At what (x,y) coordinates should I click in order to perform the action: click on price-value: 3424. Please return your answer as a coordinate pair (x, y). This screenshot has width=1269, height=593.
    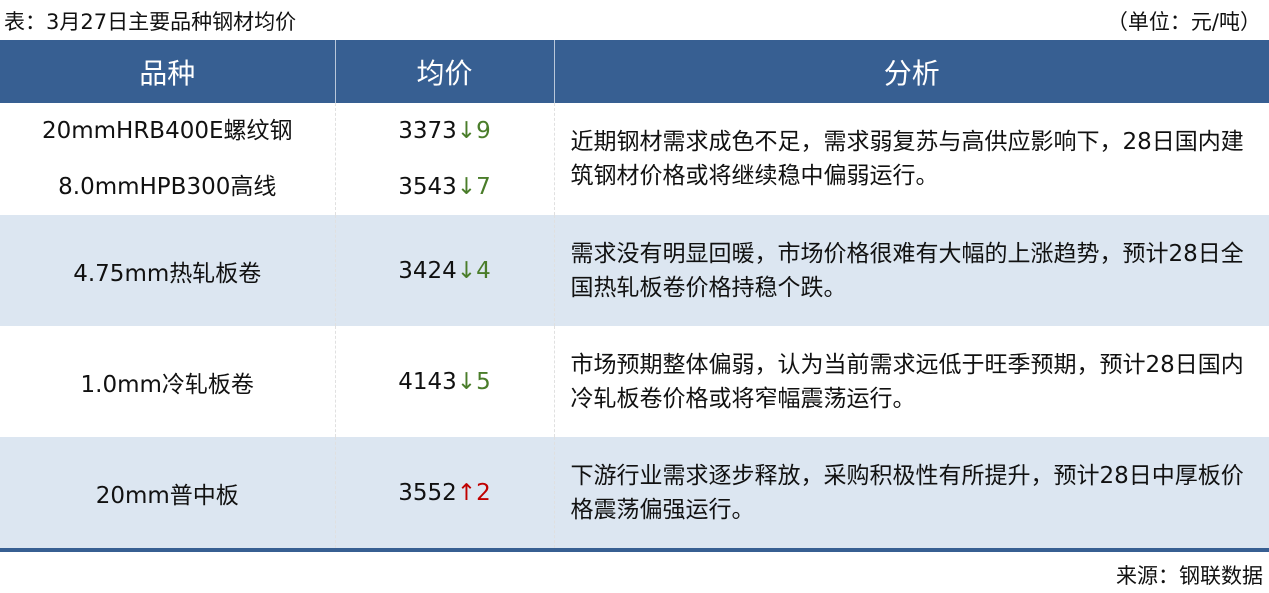
    Looking at the image, I should click on (427, 270).